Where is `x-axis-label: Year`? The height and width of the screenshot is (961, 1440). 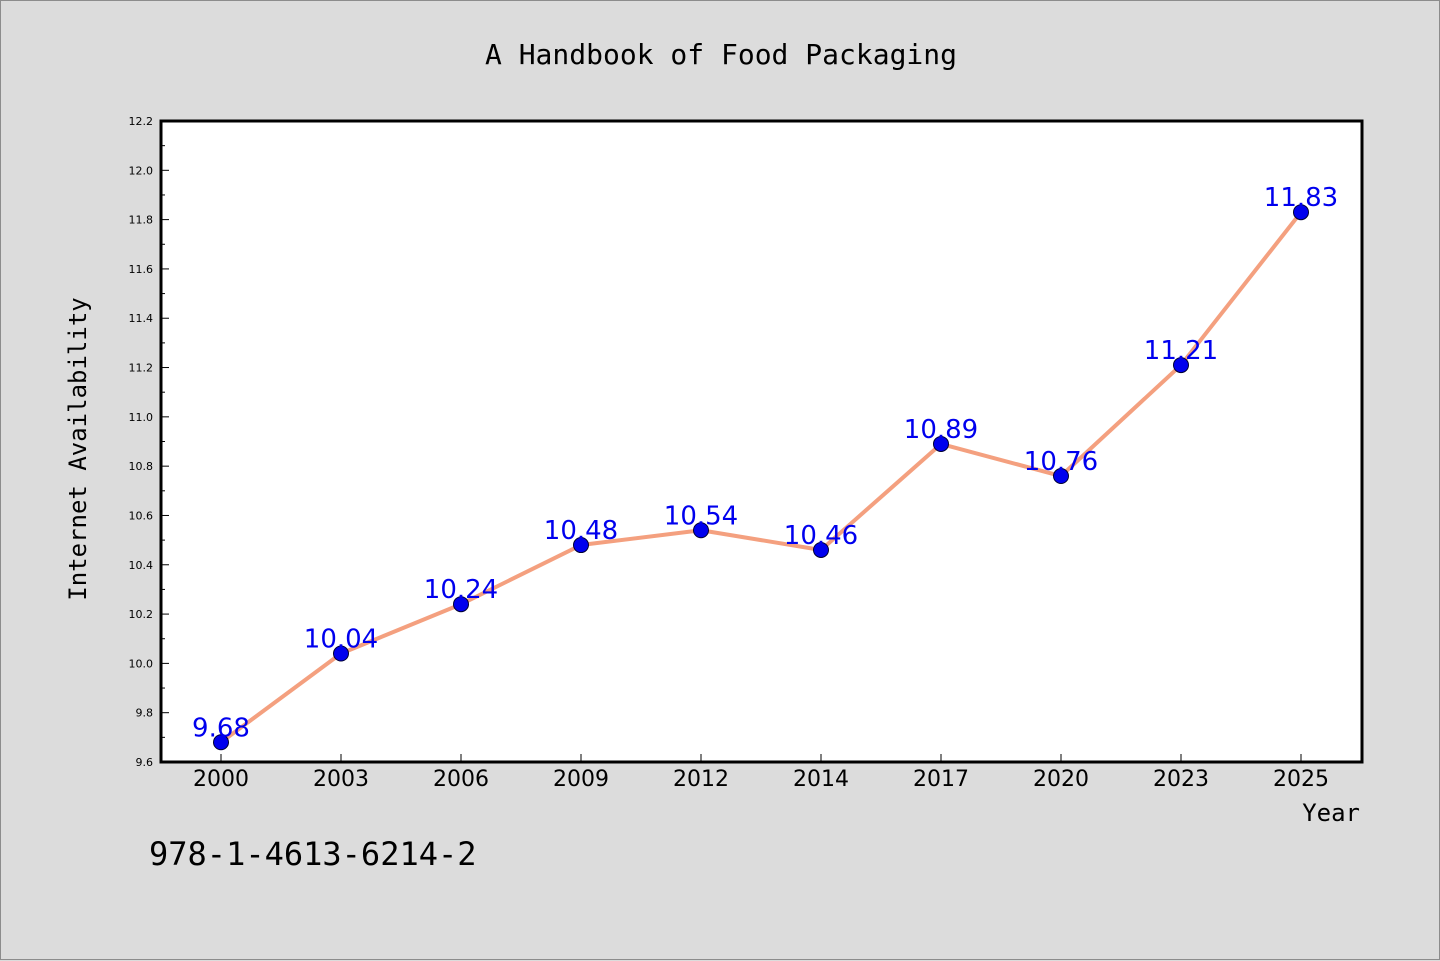
x-axis-label: Year is located at coordinates (1331, 813).